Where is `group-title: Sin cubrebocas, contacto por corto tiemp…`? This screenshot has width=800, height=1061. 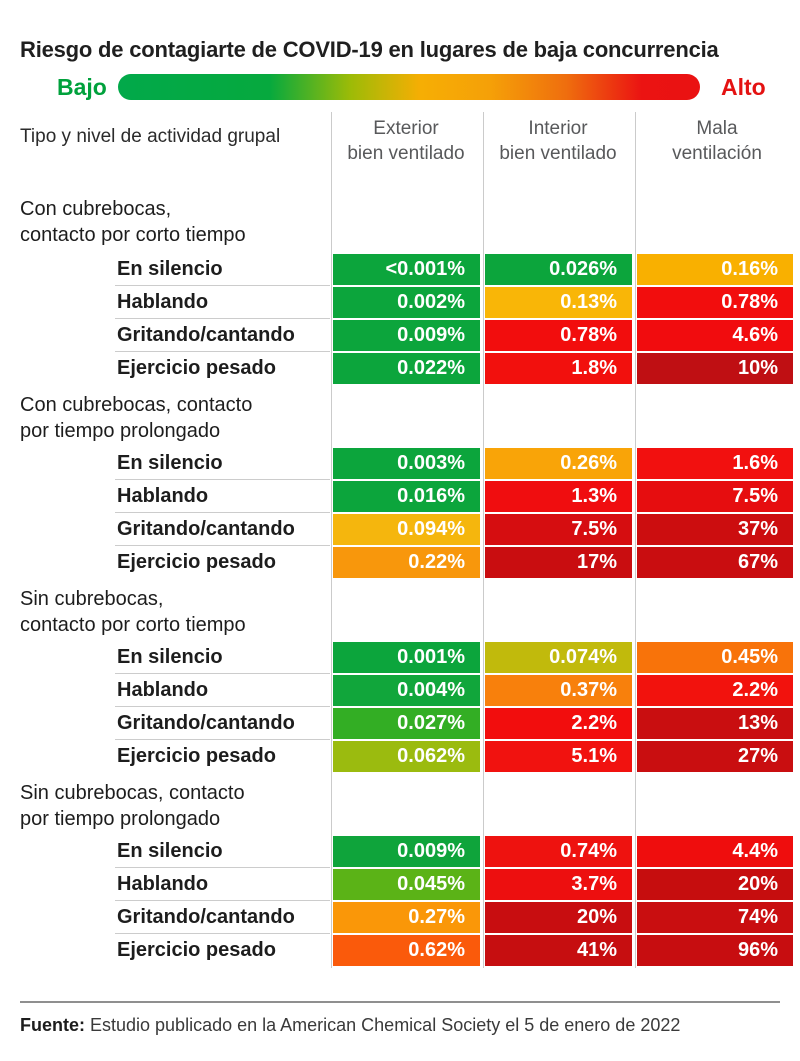 group-title: Sin cubrebocas, contacto por corto tiemp… is located at coordinates (133, 612).